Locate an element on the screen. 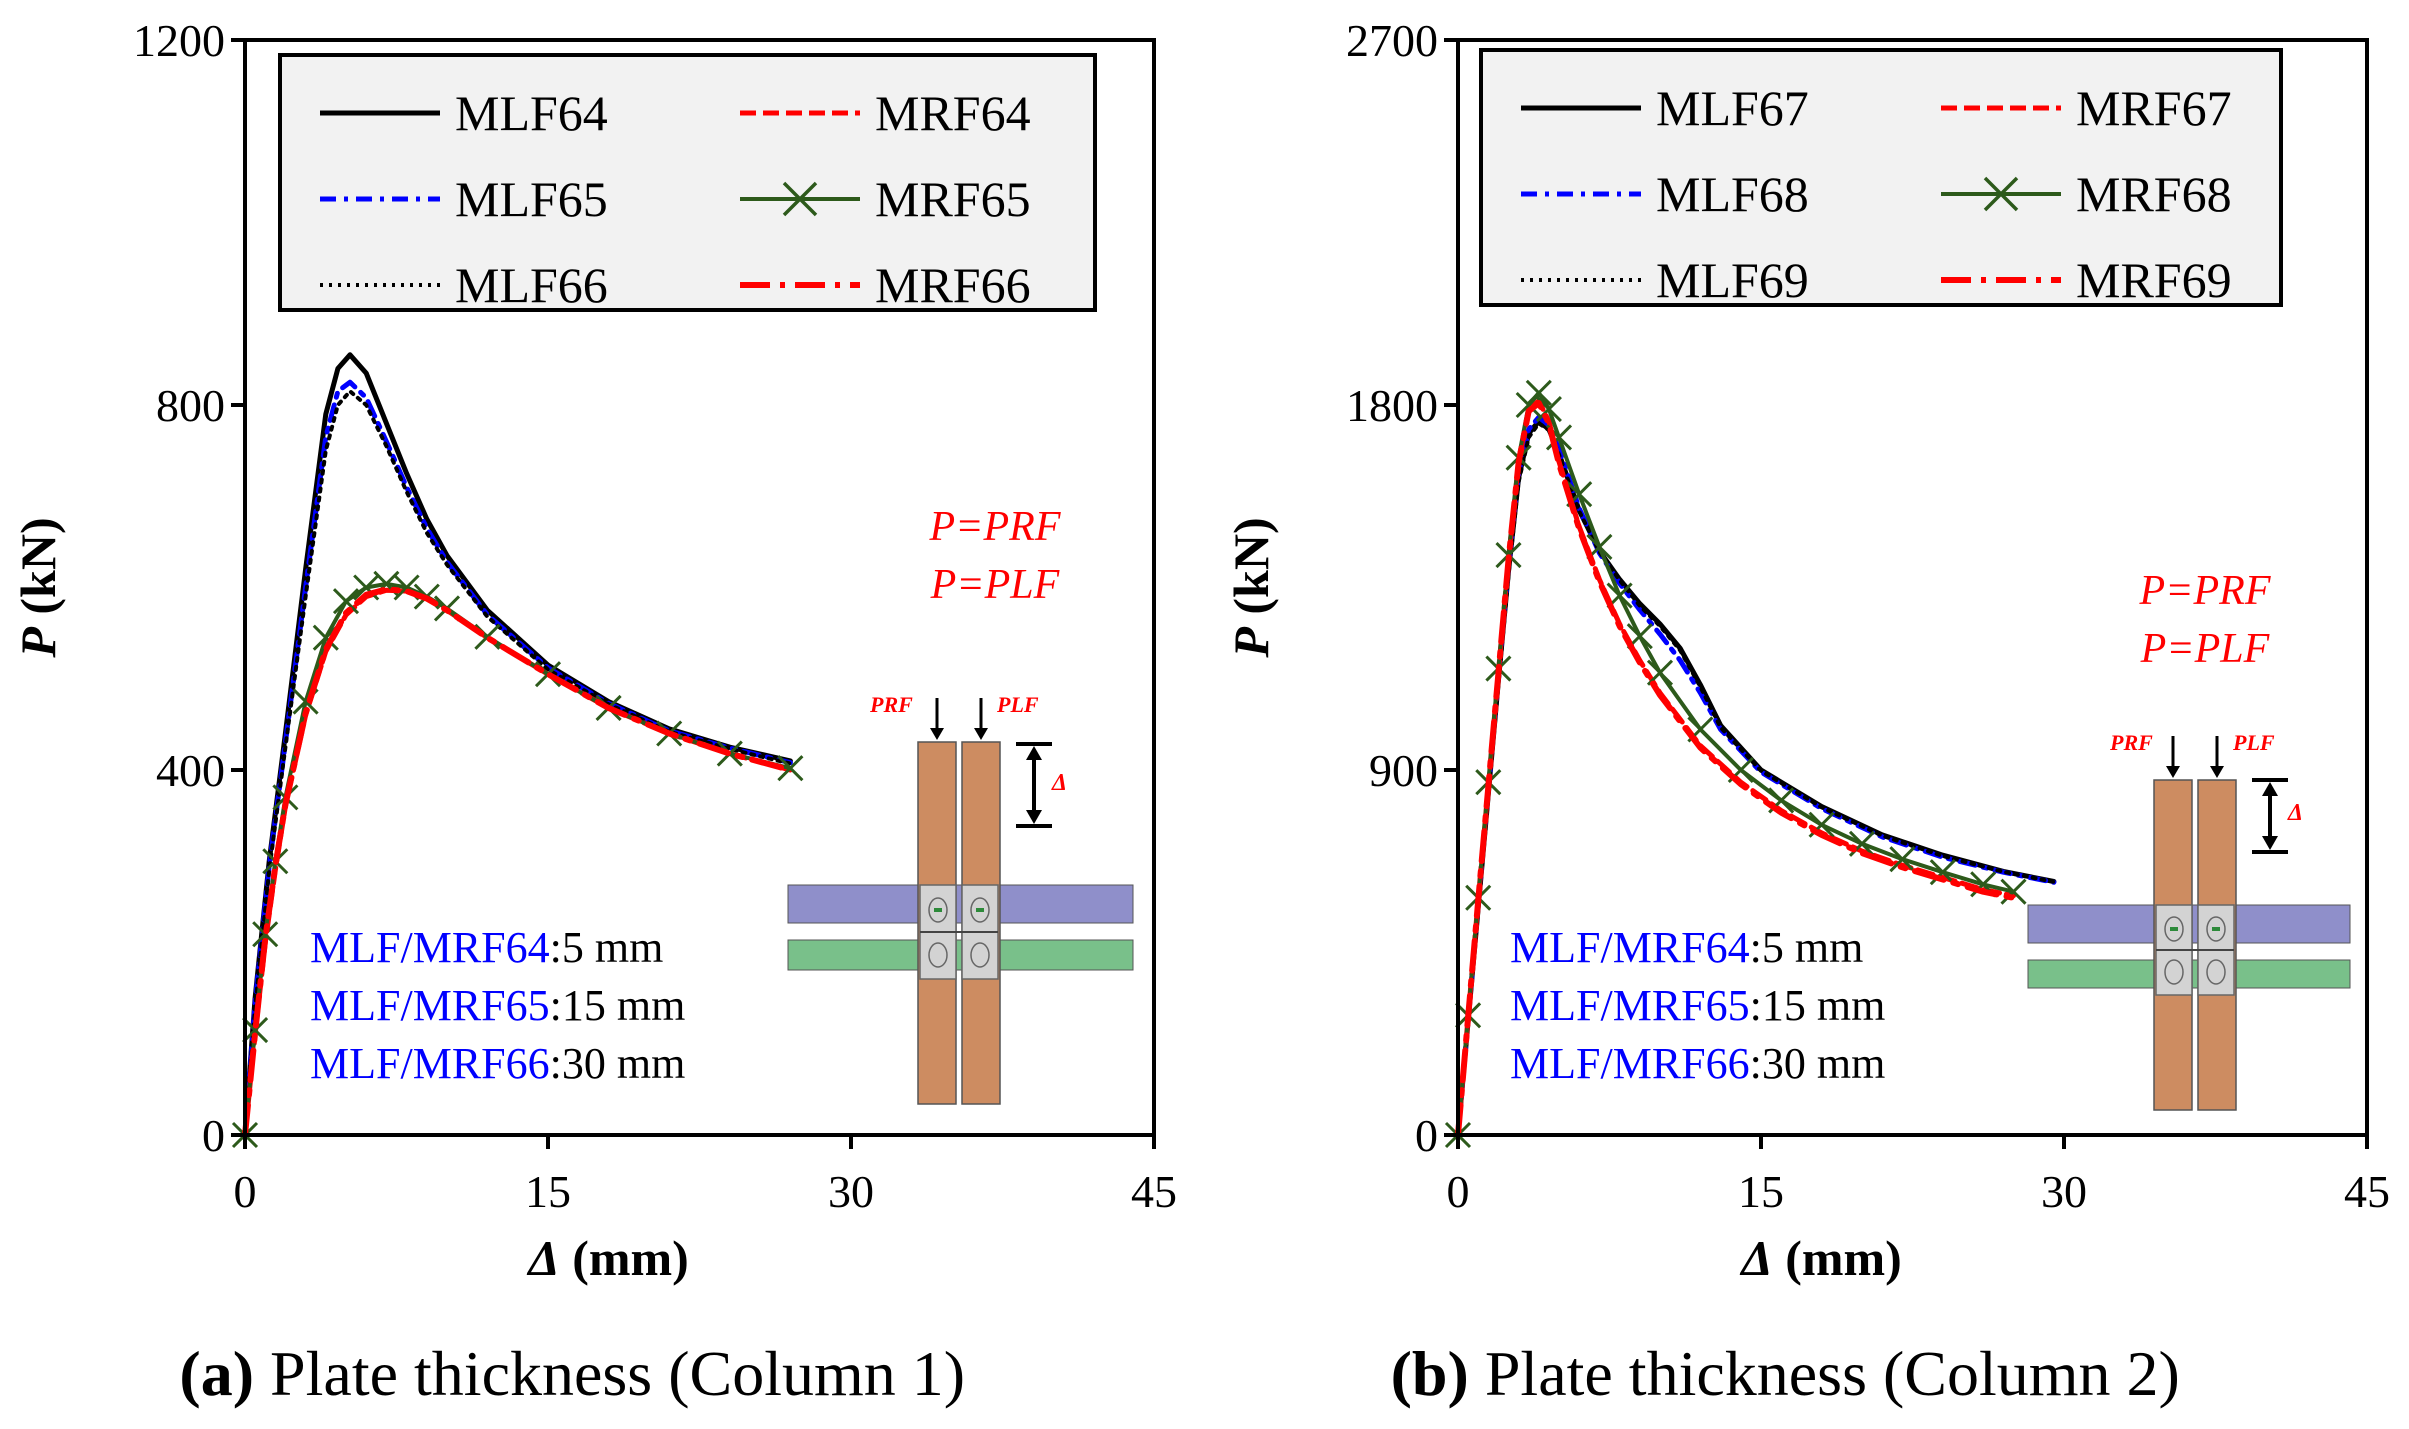 This screenshot has width=2409, height=1429. inset-prf-label-b: PRF is located at coordinates (2131, 742).